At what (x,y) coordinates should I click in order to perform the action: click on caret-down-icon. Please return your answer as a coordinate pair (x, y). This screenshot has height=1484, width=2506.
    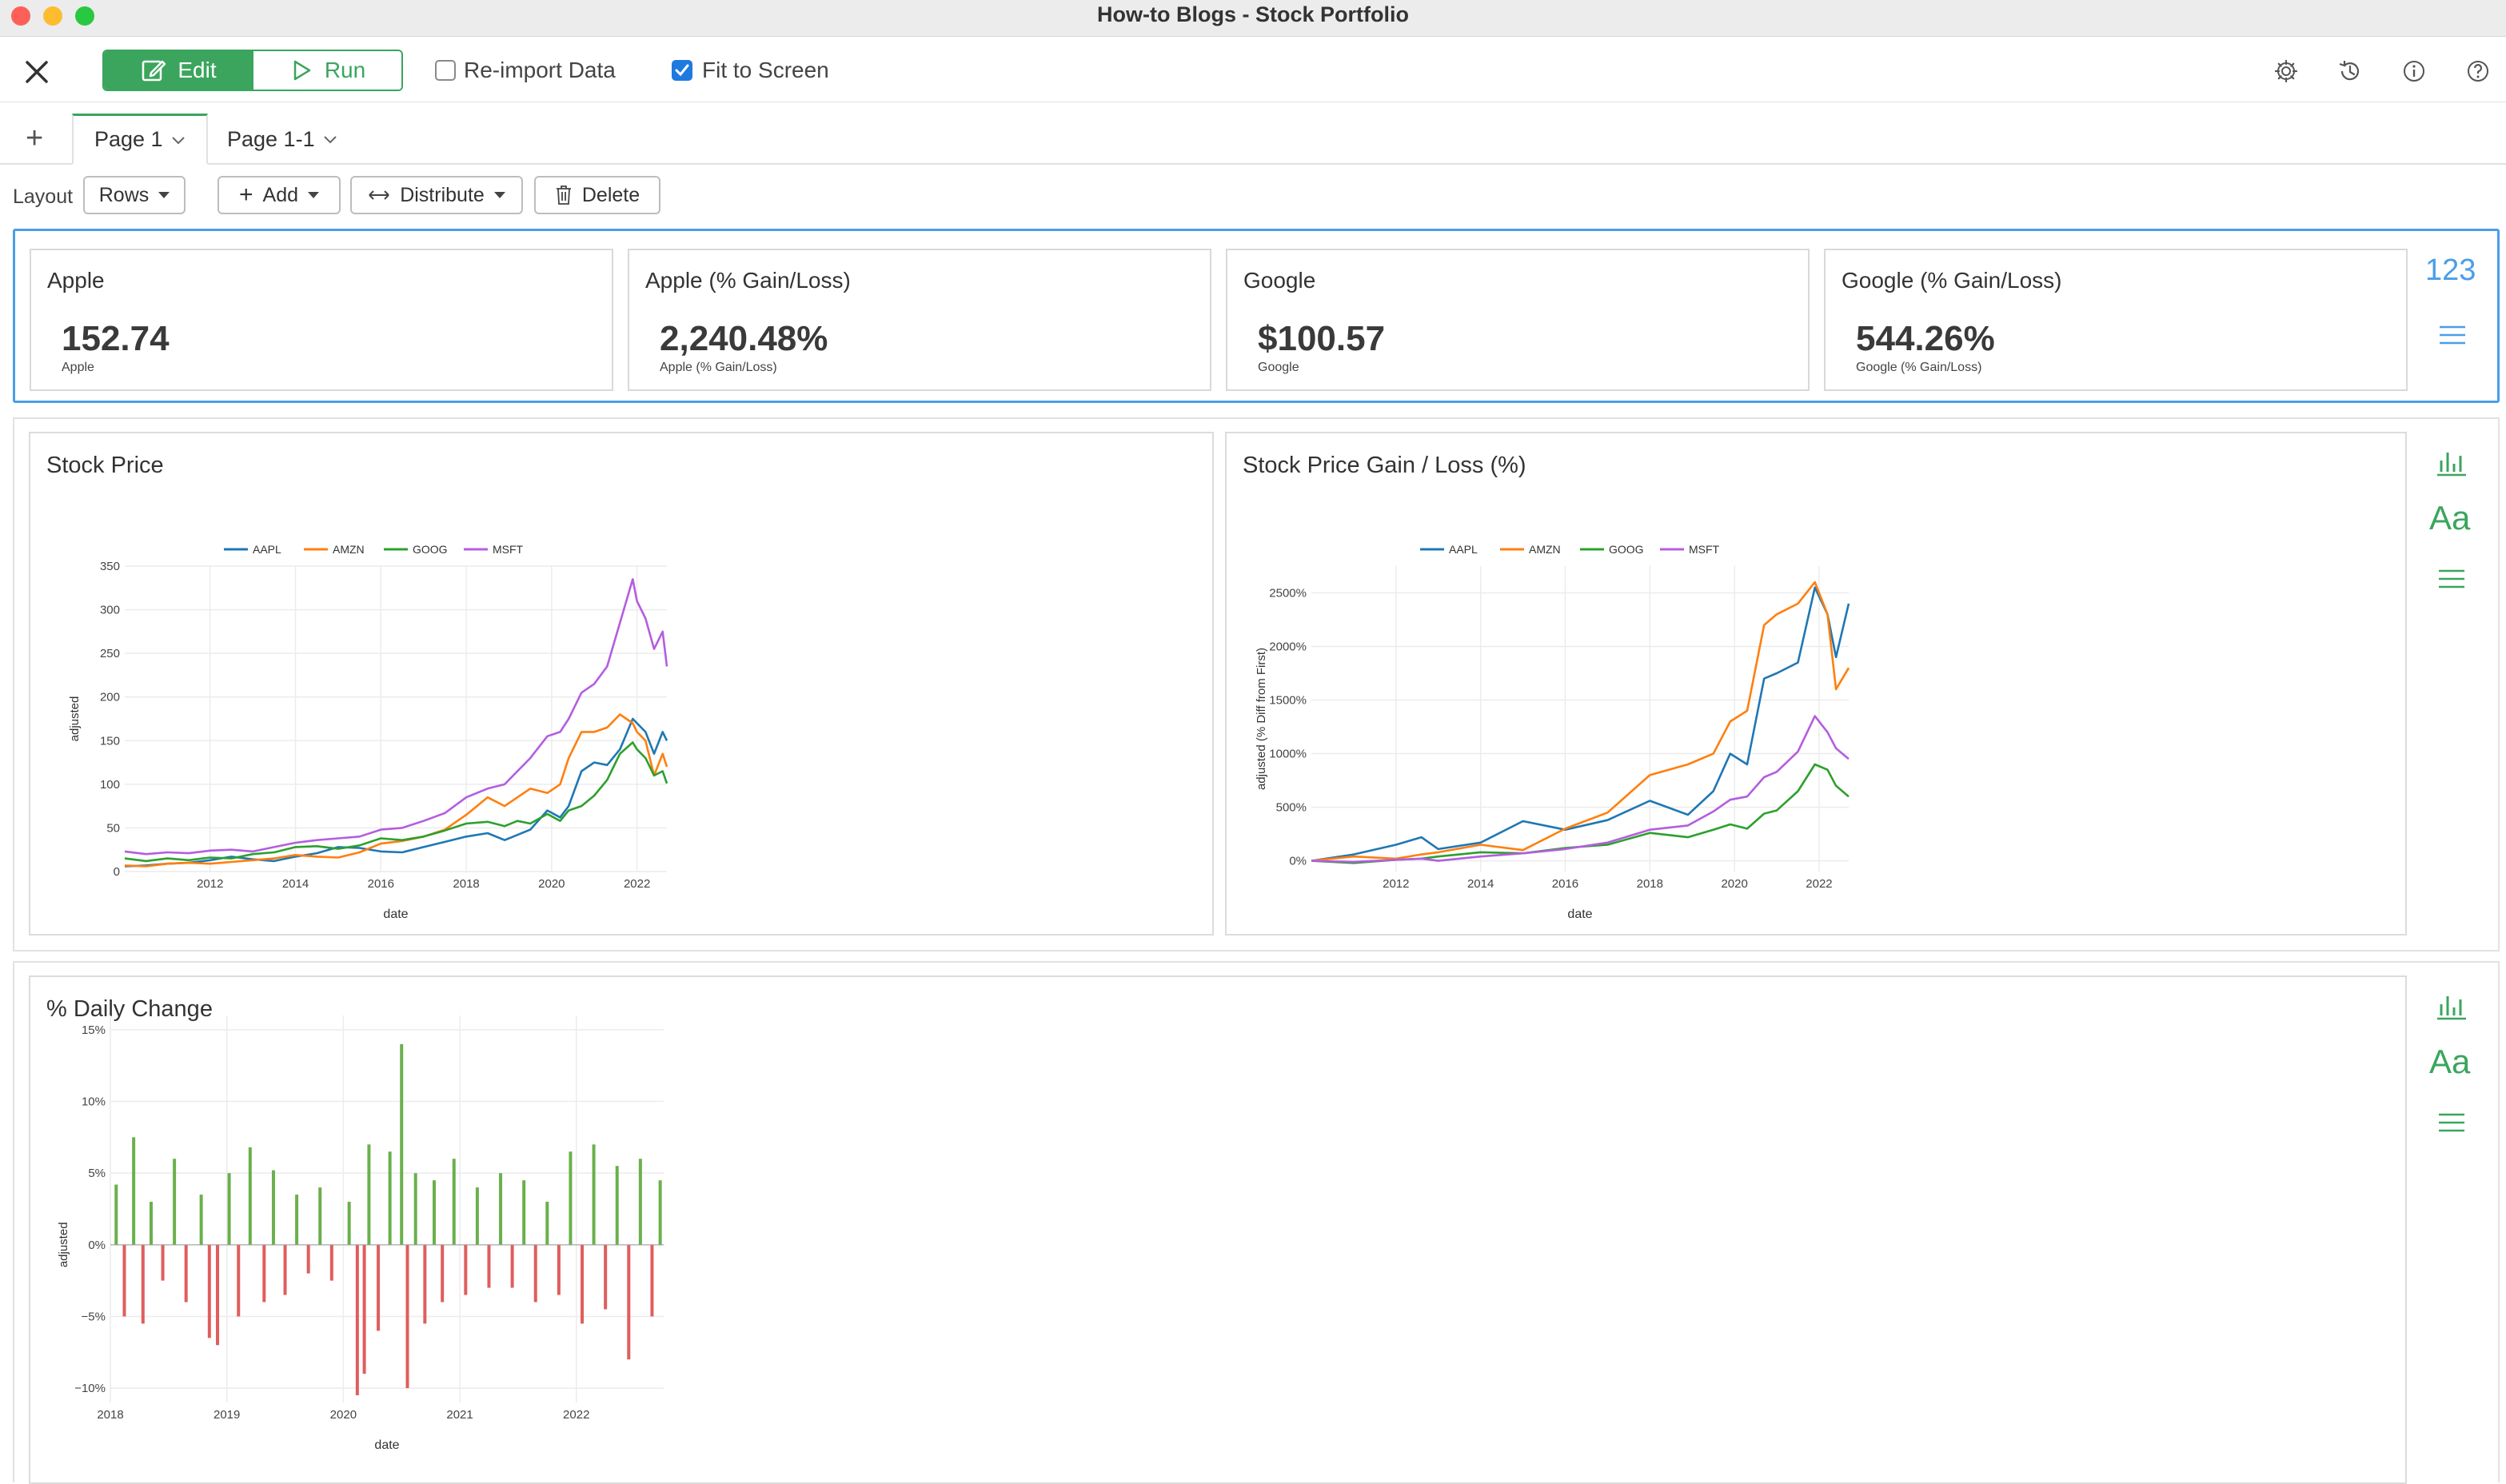
    Looking at the image, I should click on (164, 195).